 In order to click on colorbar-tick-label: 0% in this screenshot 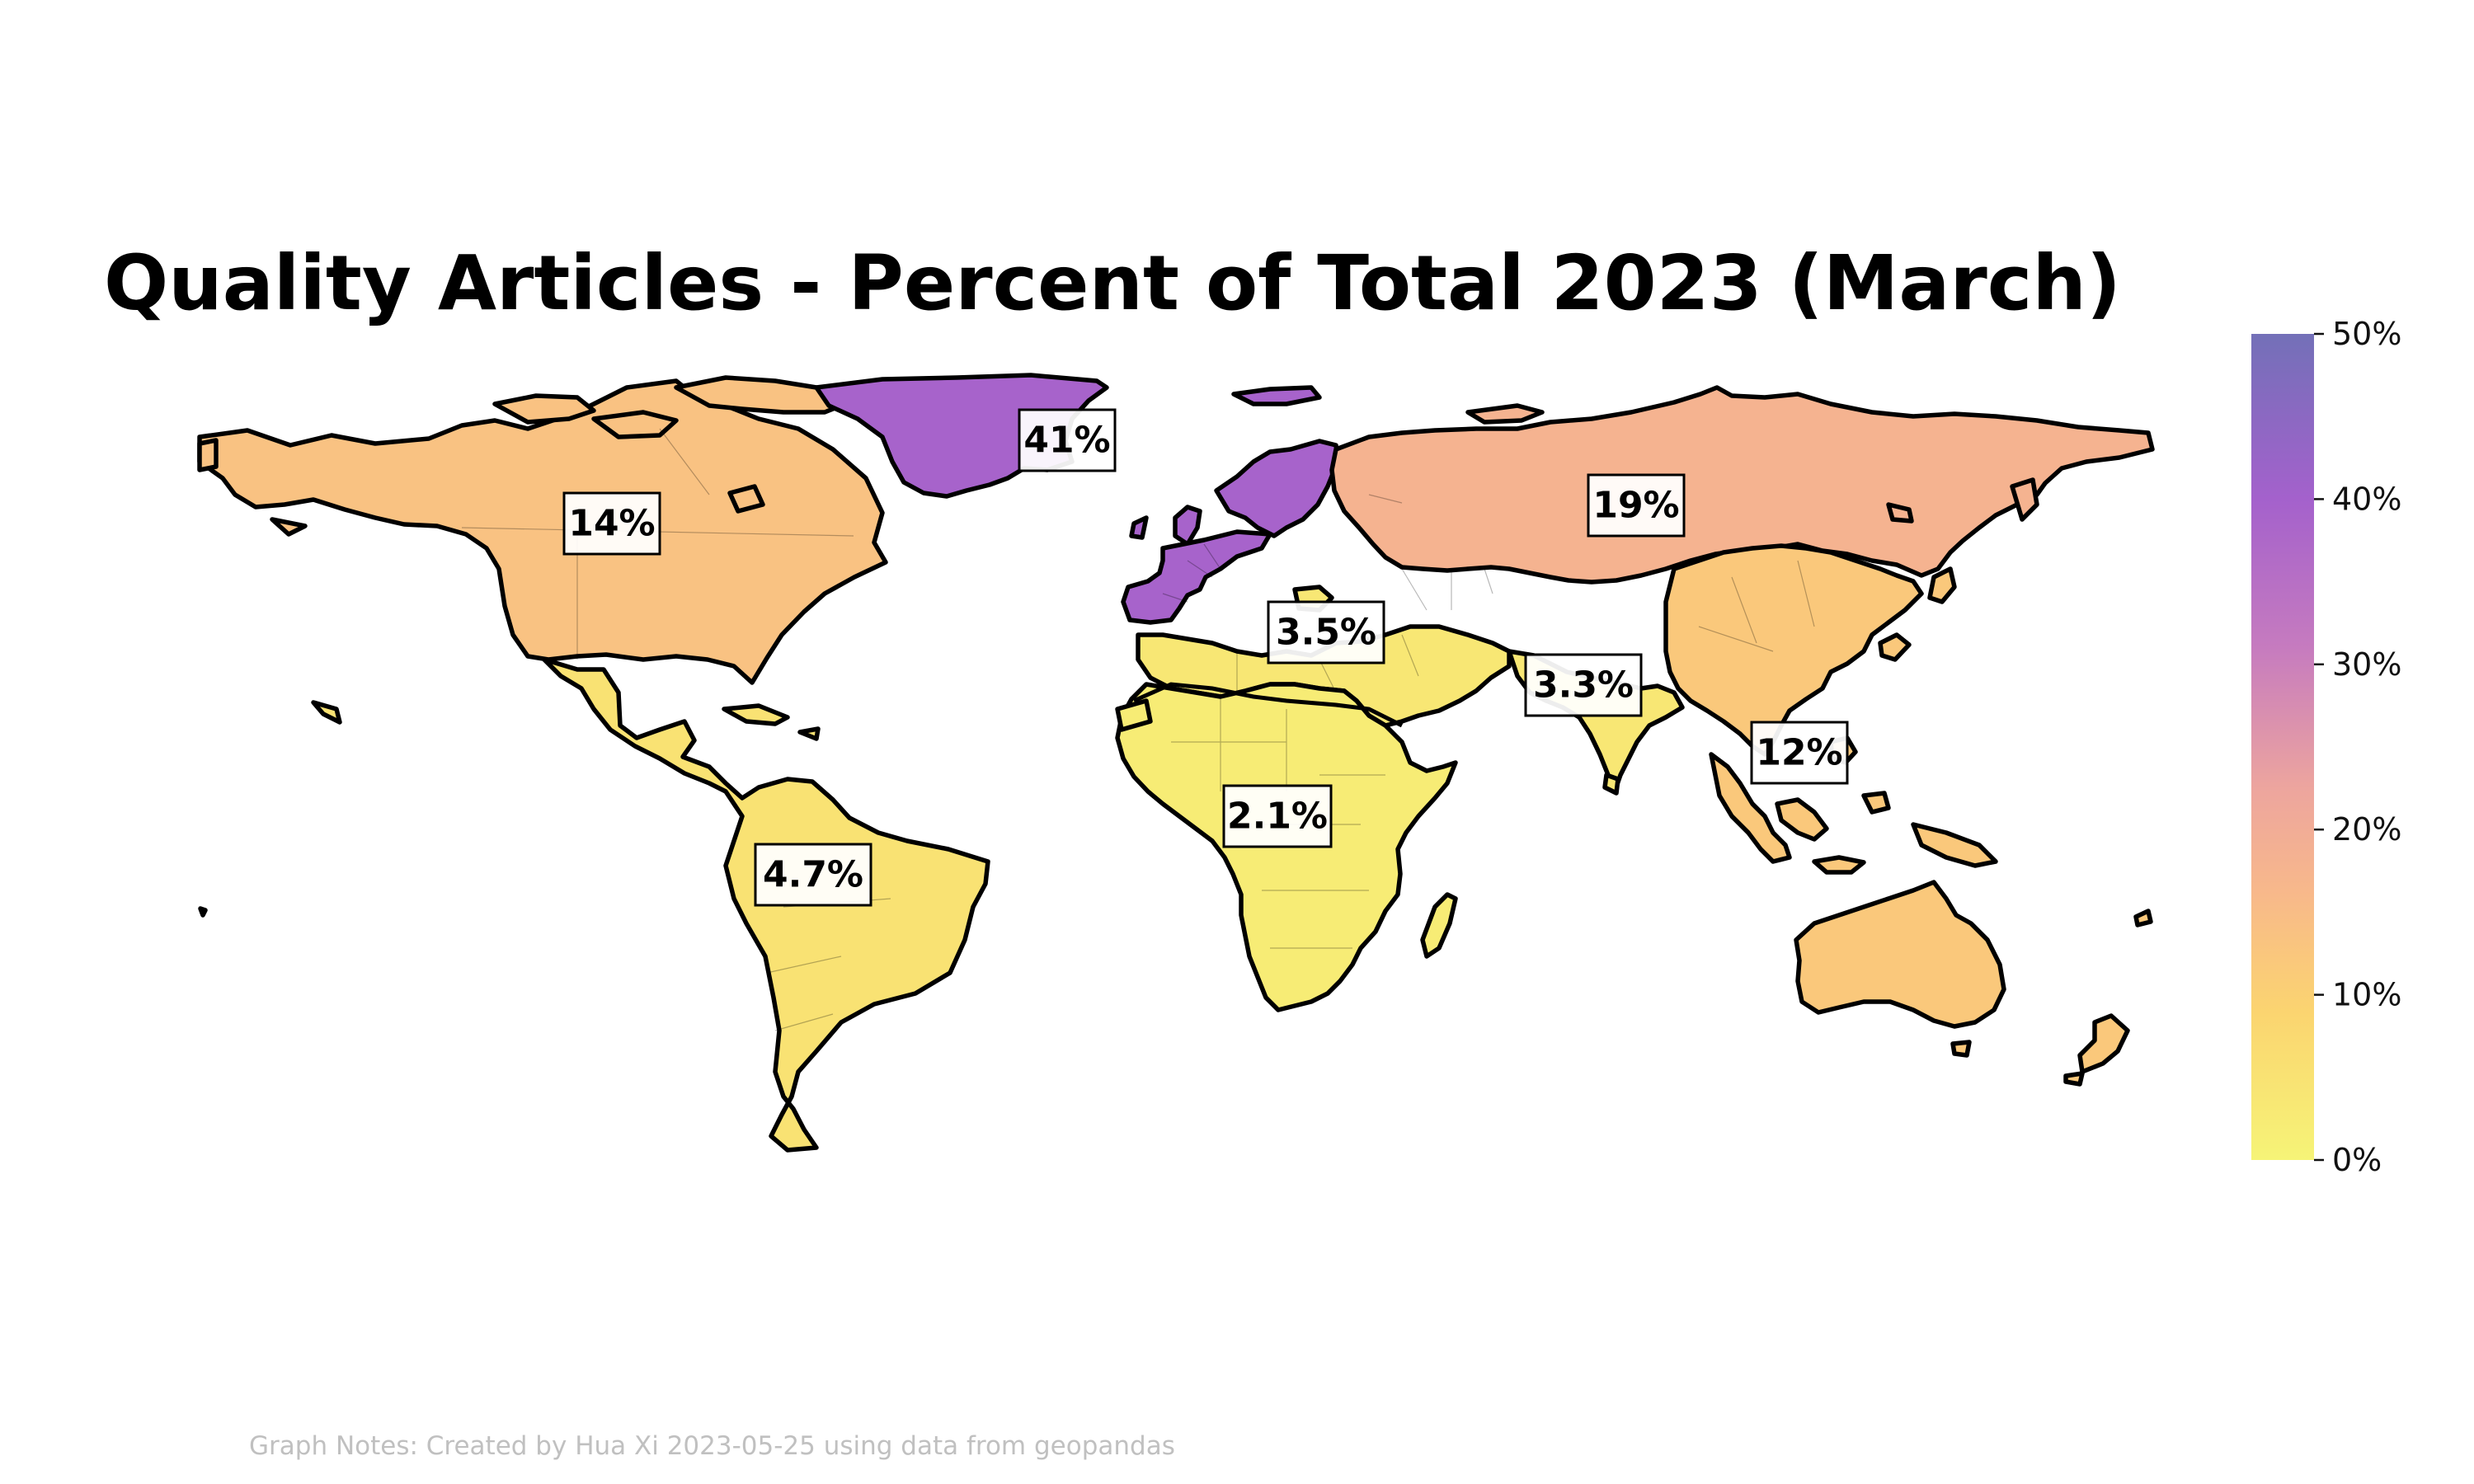, I will do `click(2357, 1160)`.